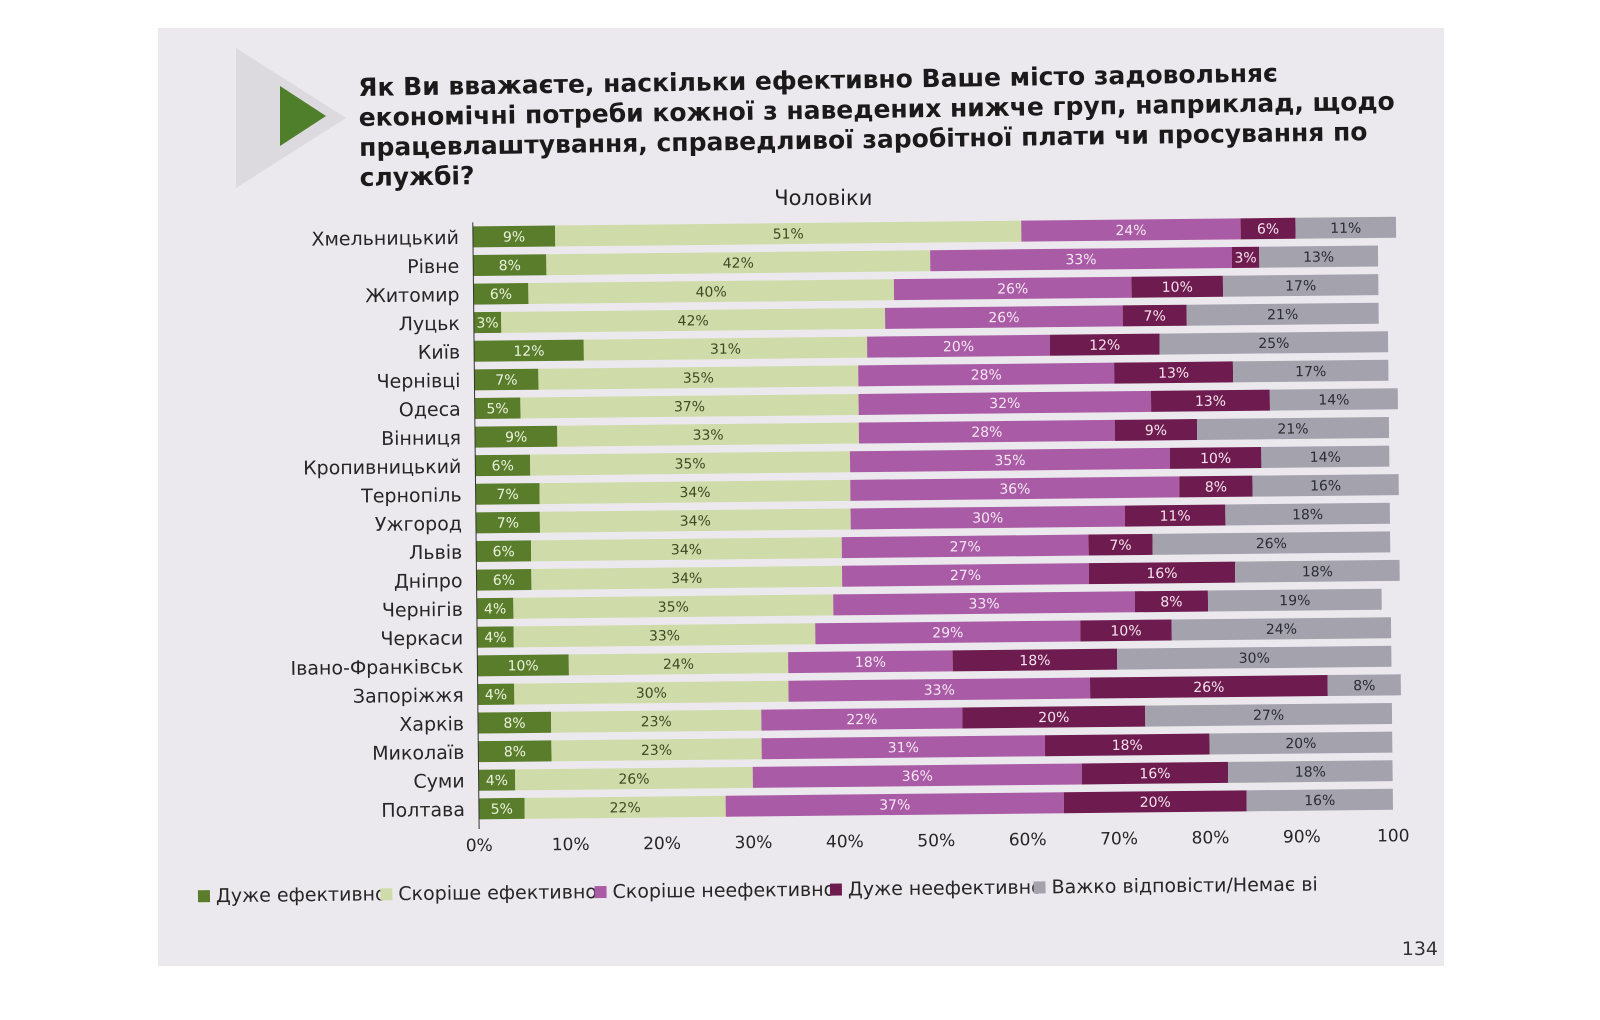  What do you see at coordinates (433, 267) in the screenshot?
I see `category-label: Рівне` at bounding box center [433, 267].